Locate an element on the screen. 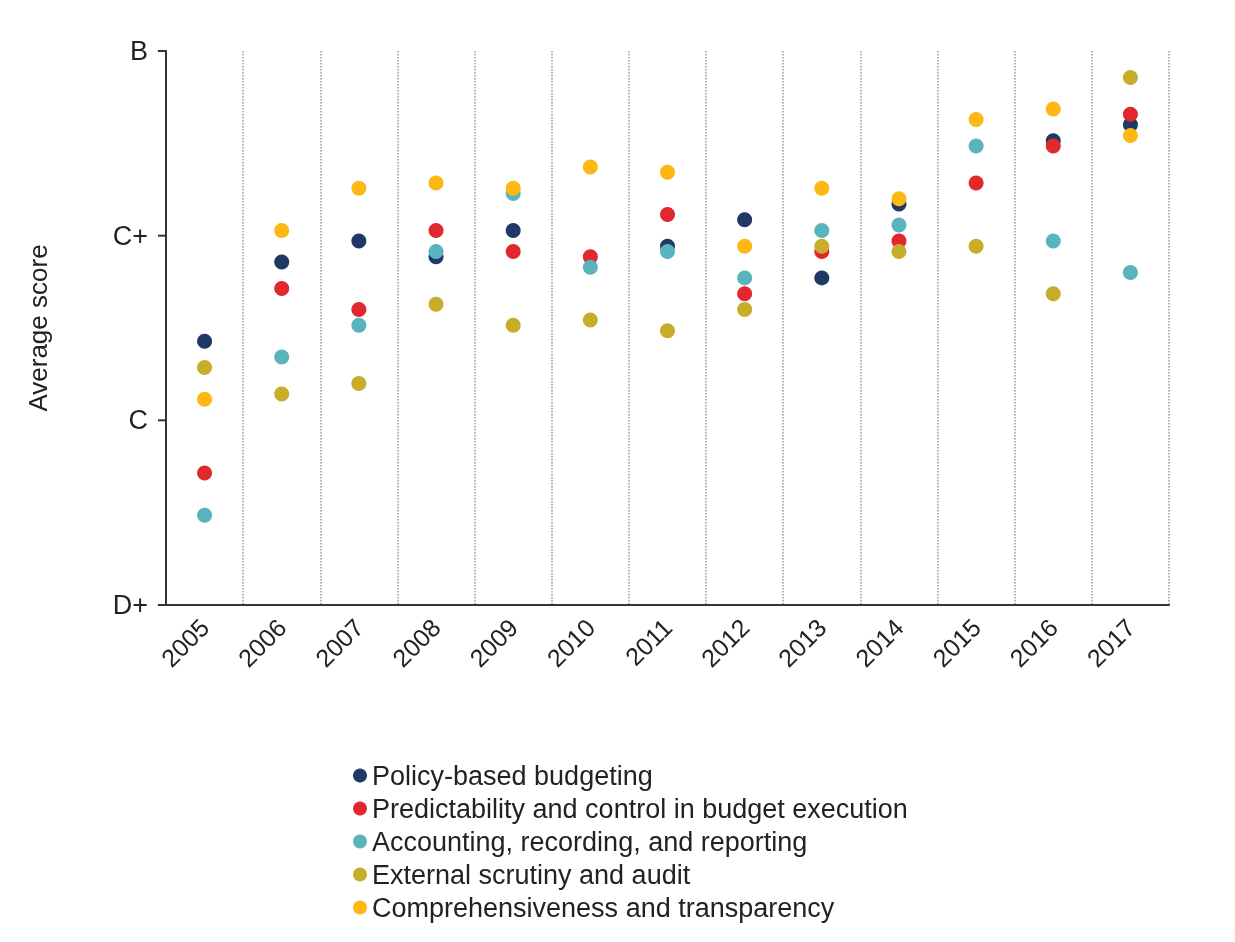  text: C is located at coordinates (138, 420).